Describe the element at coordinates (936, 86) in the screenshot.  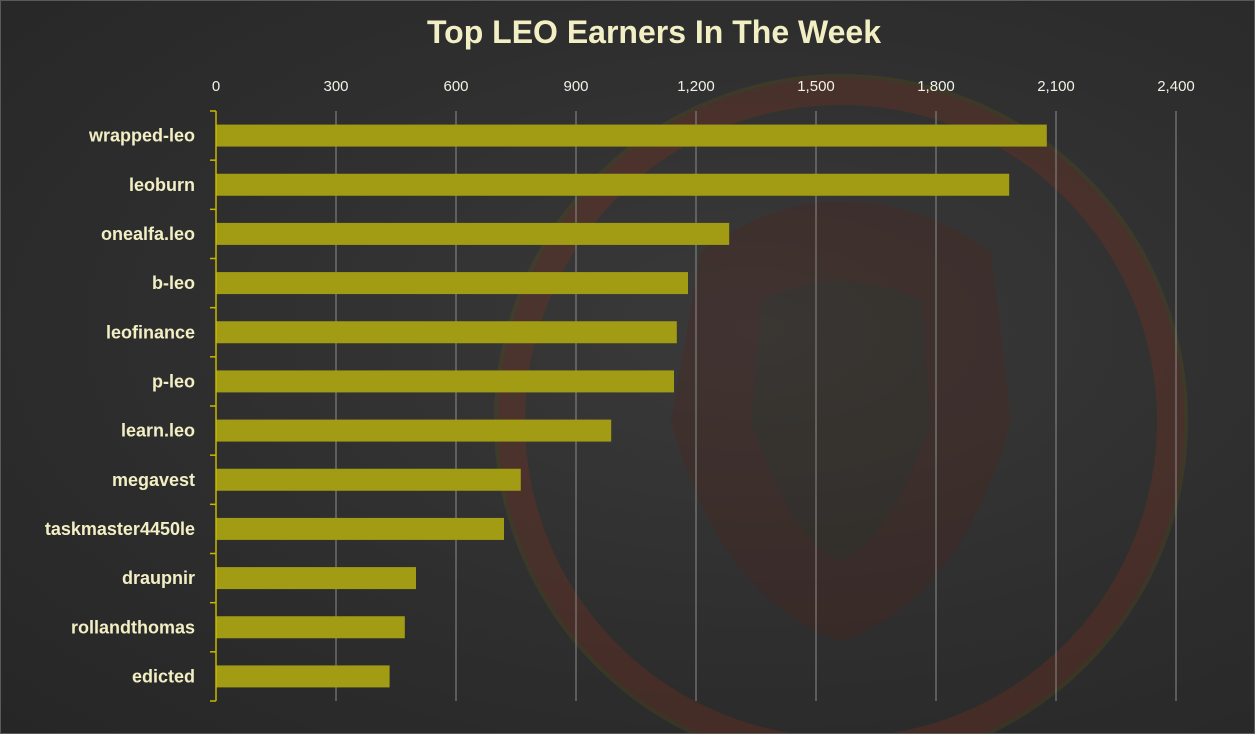
I see `x-tick-label: 1,800` at that location.